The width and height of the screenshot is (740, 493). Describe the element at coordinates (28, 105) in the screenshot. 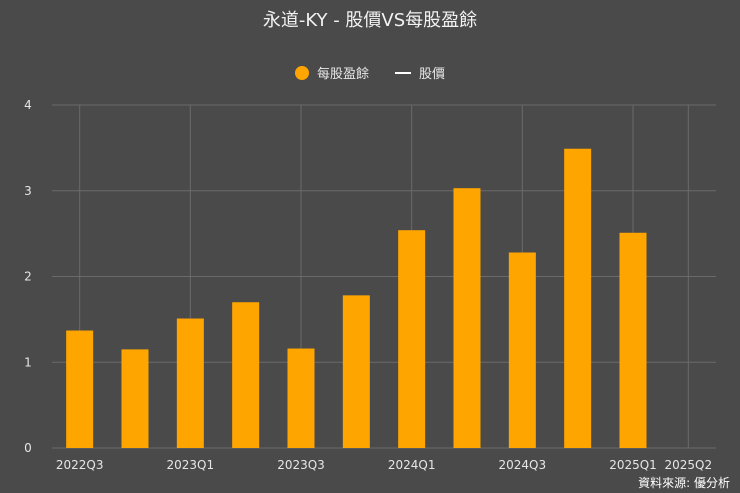

I see `y-tick-label: 4` at that location.